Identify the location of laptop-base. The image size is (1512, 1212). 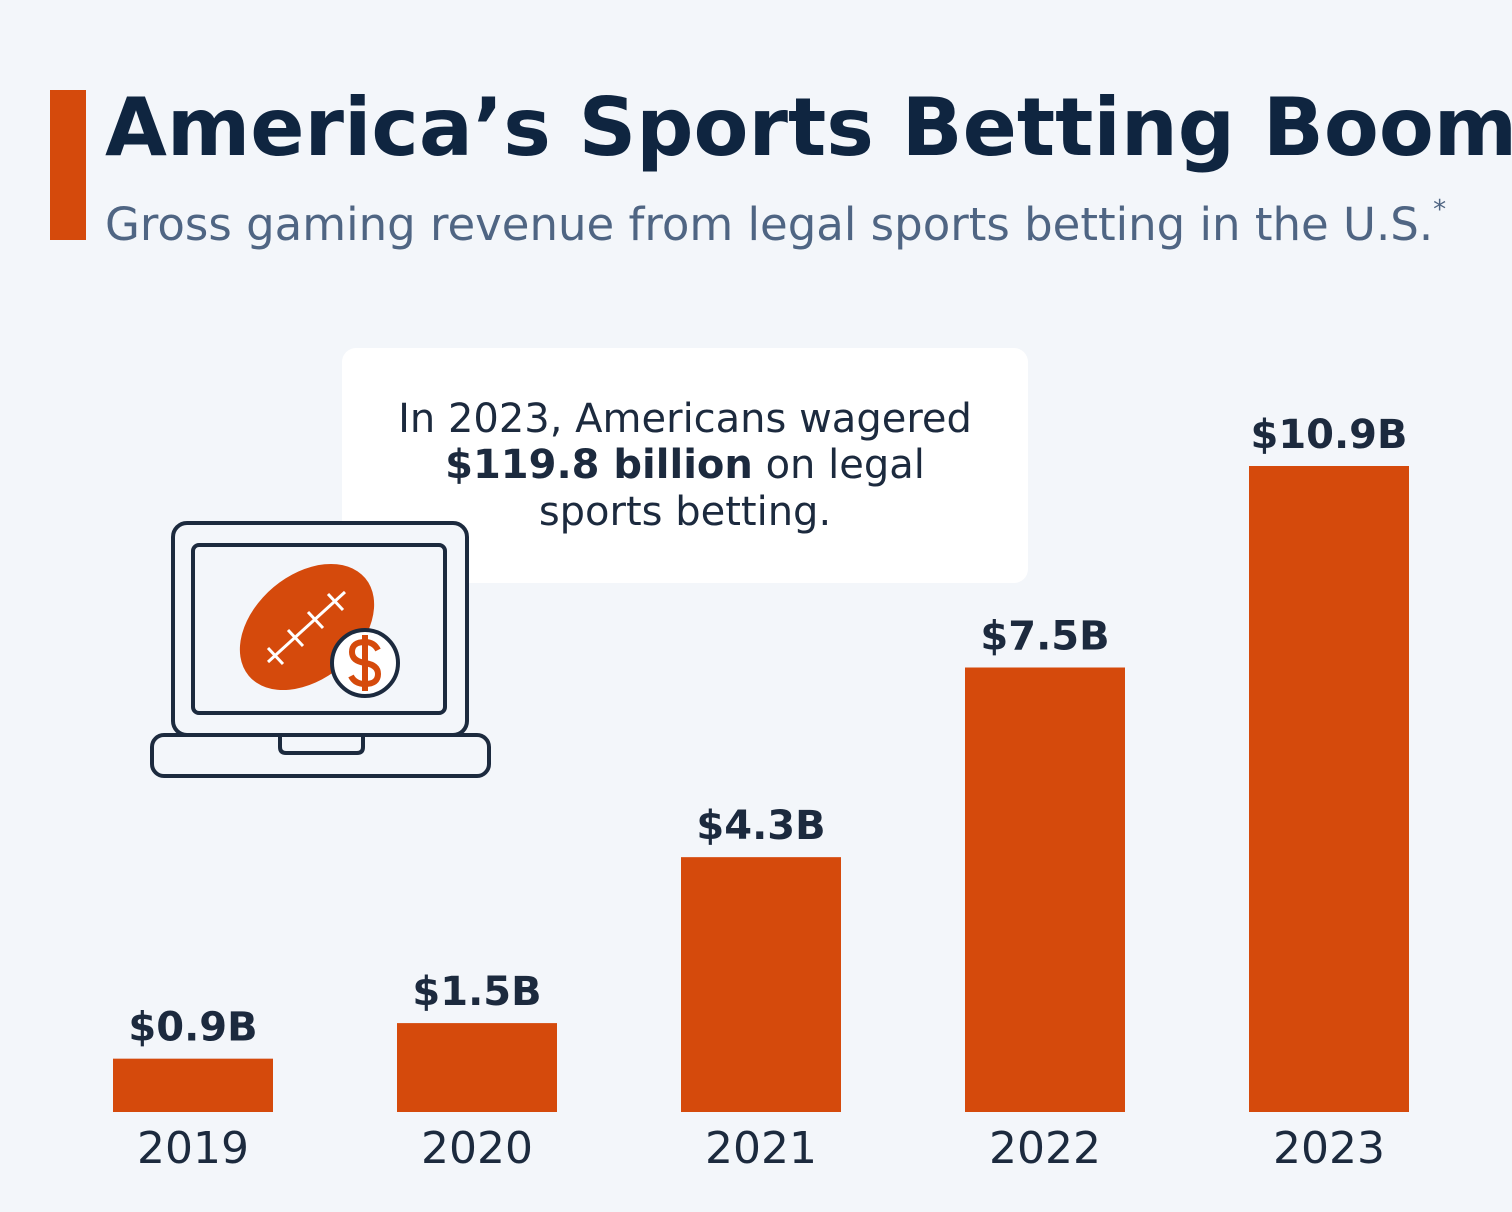
(320, 755).